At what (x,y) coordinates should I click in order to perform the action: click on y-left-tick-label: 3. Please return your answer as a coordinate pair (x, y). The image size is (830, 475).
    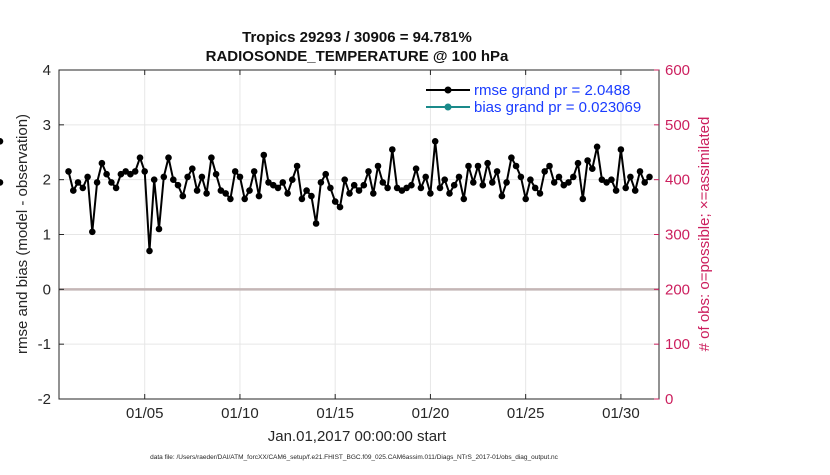
    Looking at the image, I should click on (47, 125).